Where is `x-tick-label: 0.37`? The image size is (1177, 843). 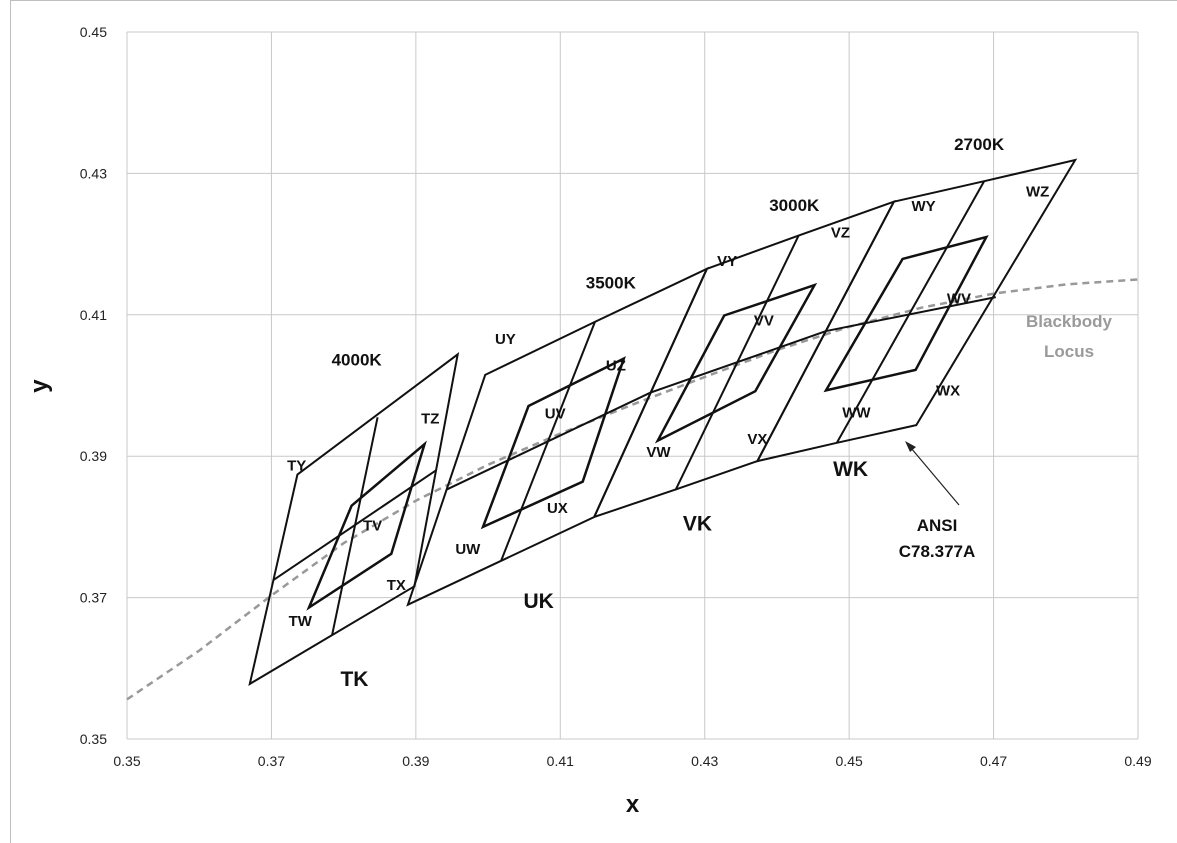
x-tick-label: 0.37 is located at coordinates (271, 761).